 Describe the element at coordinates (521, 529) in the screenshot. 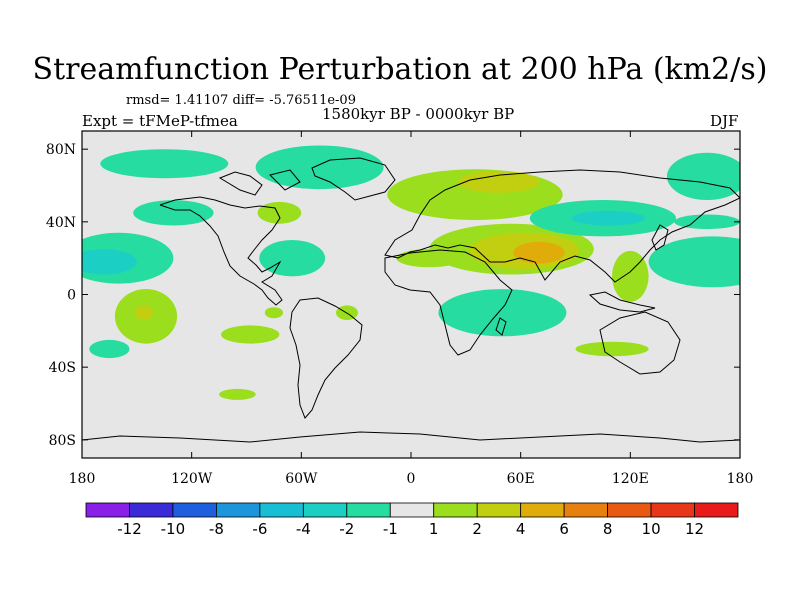

I see `colorbar-label: 4` at that location.